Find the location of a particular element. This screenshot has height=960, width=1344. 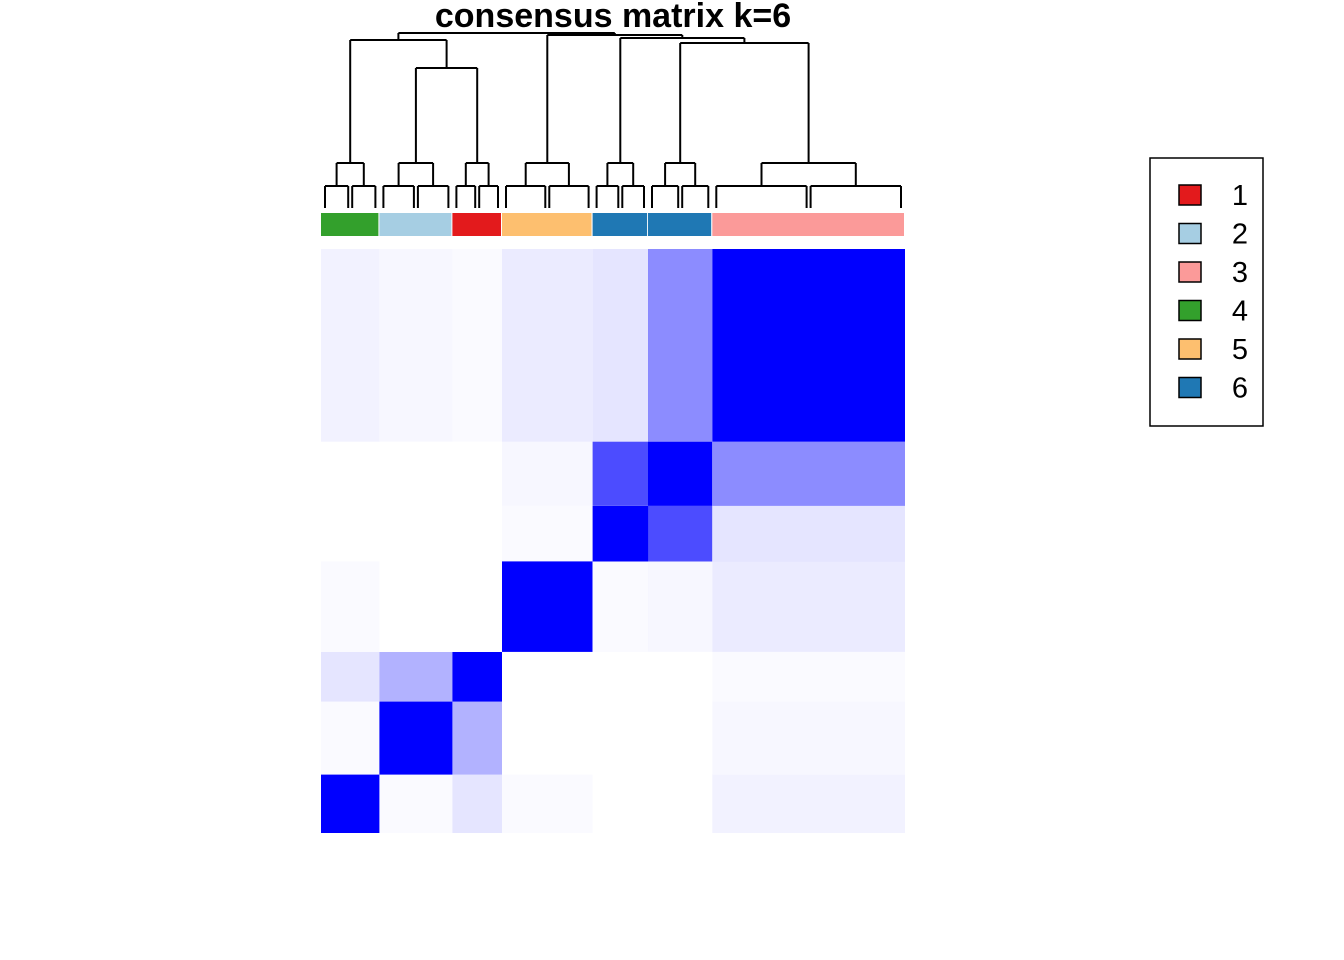

dendrogram is located at coordinates (613, 120).